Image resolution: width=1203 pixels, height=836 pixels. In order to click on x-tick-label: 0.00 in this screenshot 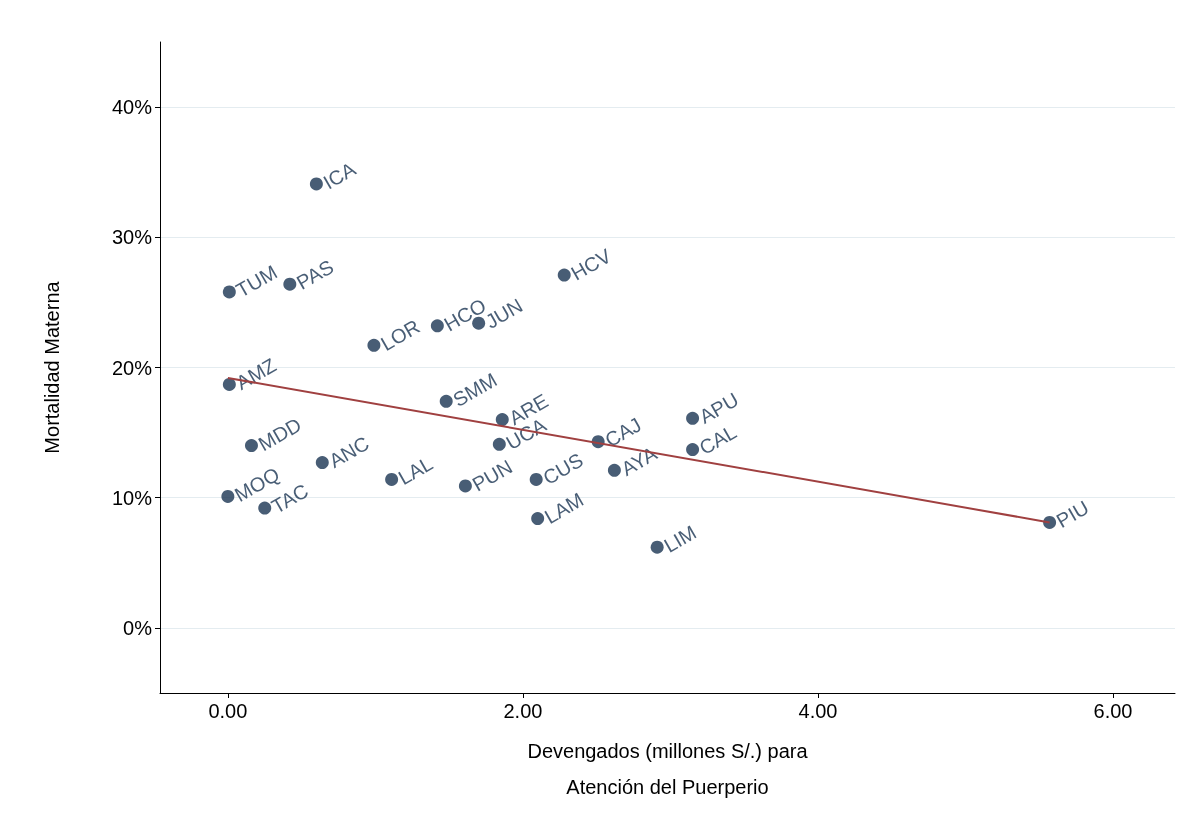, I will do `click(228, 711)`.